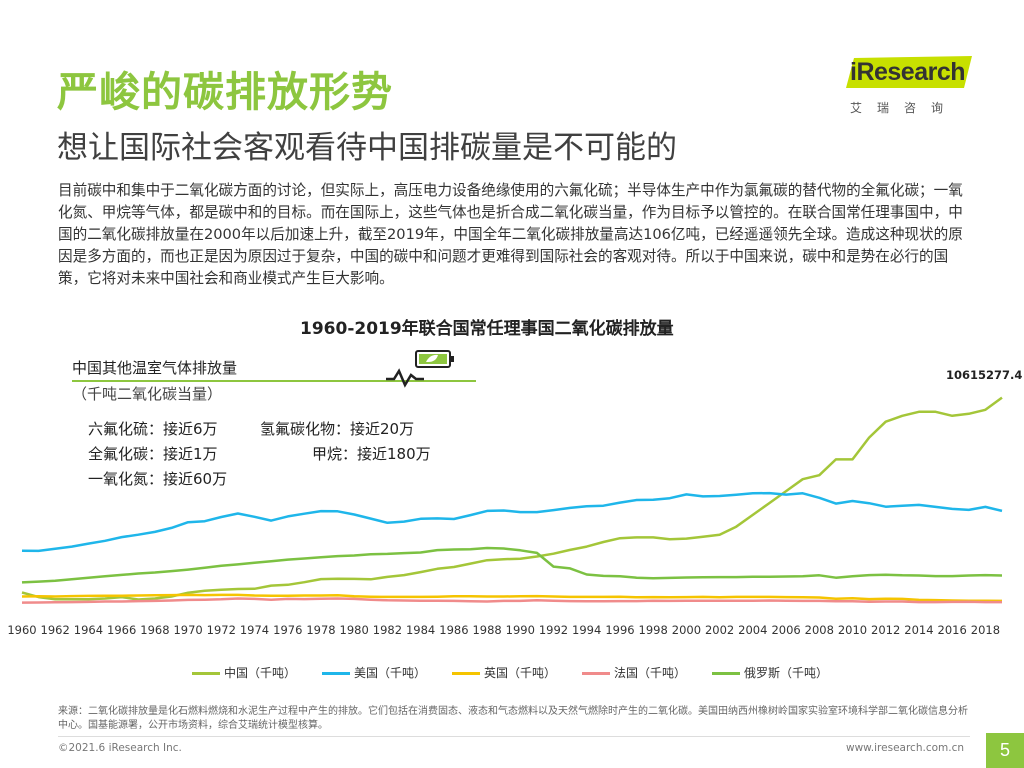 This screenshot has height=768, width=1024. I want to click on website-link: www.iresearch.com.cn, so click(905, 748).